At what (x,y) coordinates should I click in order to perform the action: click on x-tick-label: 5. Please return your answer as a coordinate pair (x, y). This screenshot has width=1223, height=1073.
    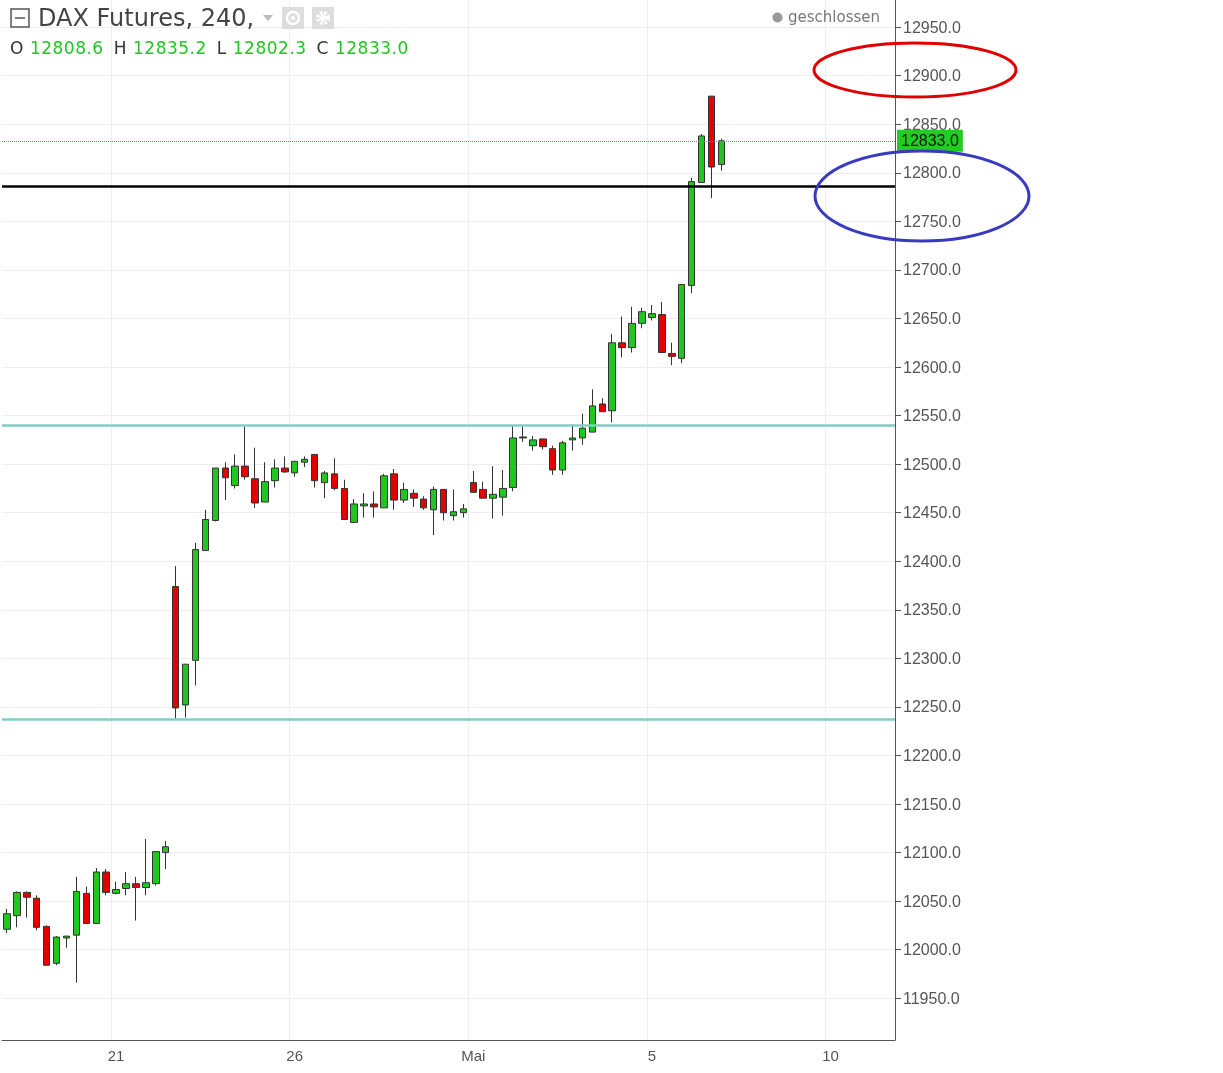
    Looking at the image, I should click on (652, 1055).